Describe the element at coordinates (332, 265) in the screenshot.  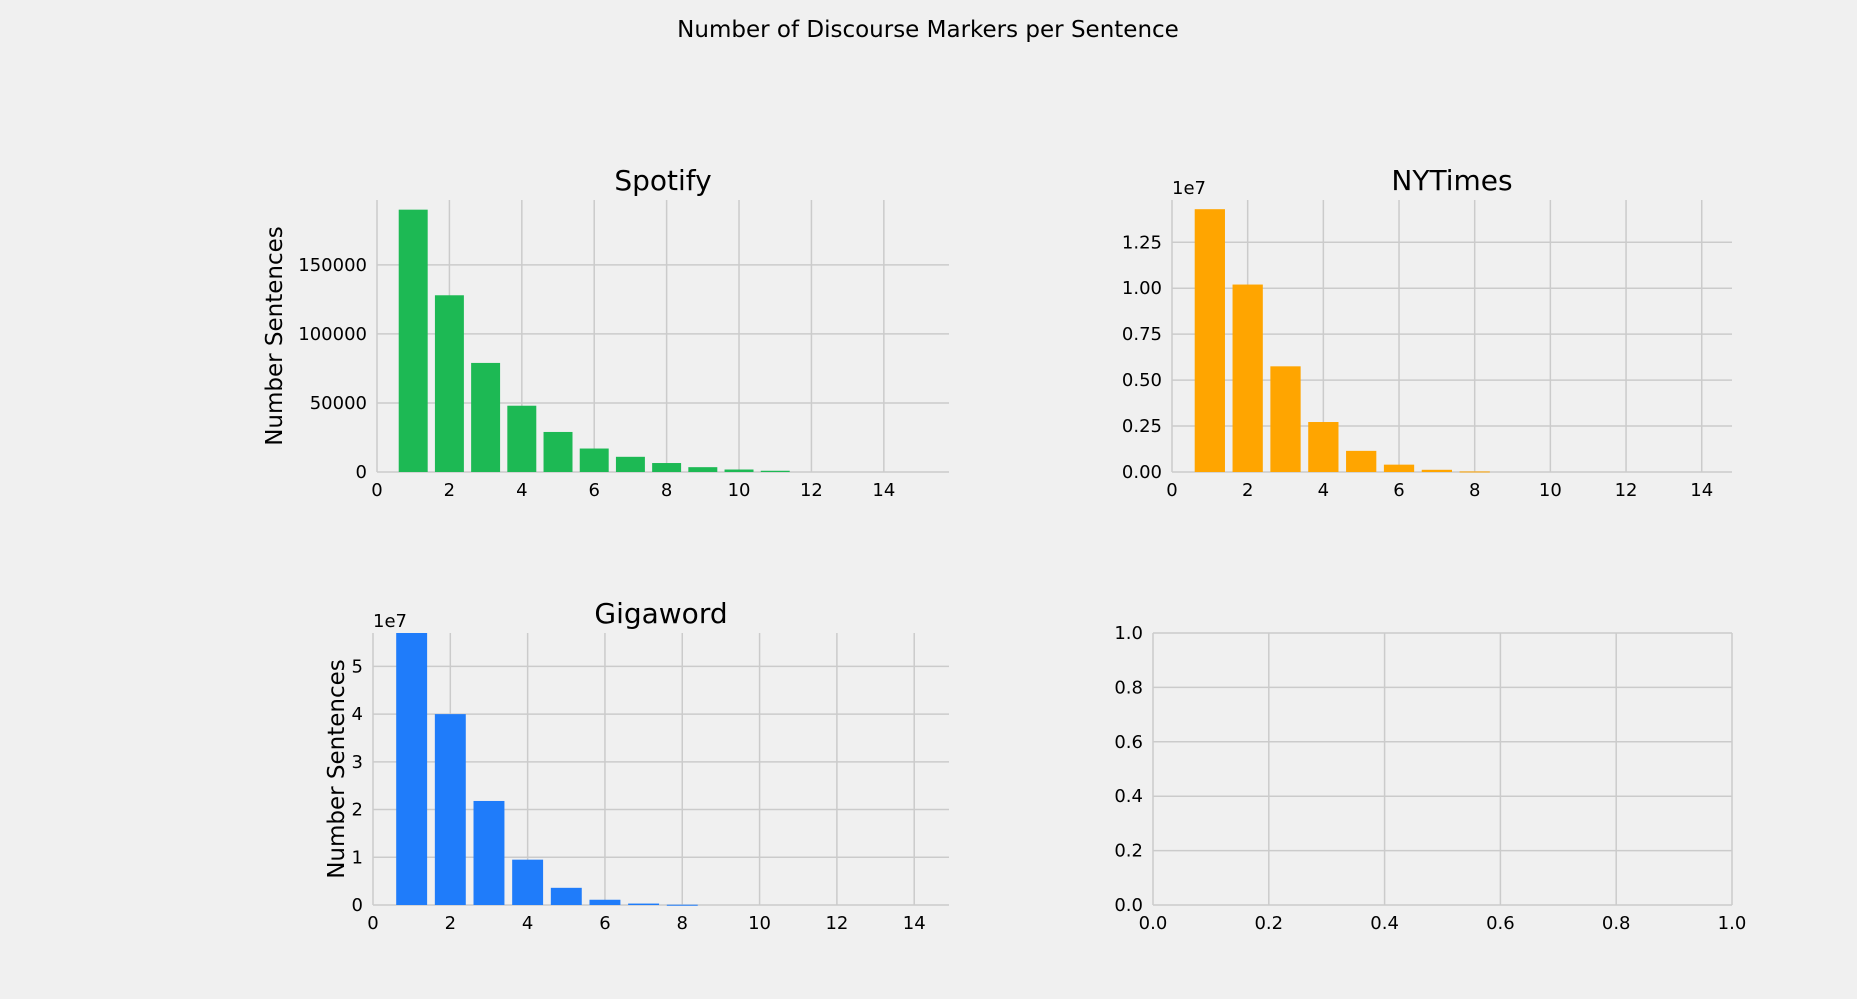
I see `y-tick-label: 150000` at that location.